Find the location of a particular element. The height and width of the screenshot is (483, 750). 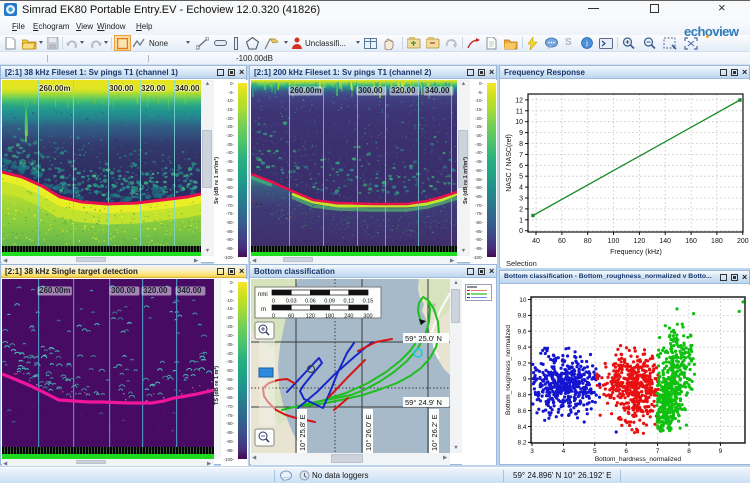

svg-text: 0.06 is located at coordinates (310, 302).